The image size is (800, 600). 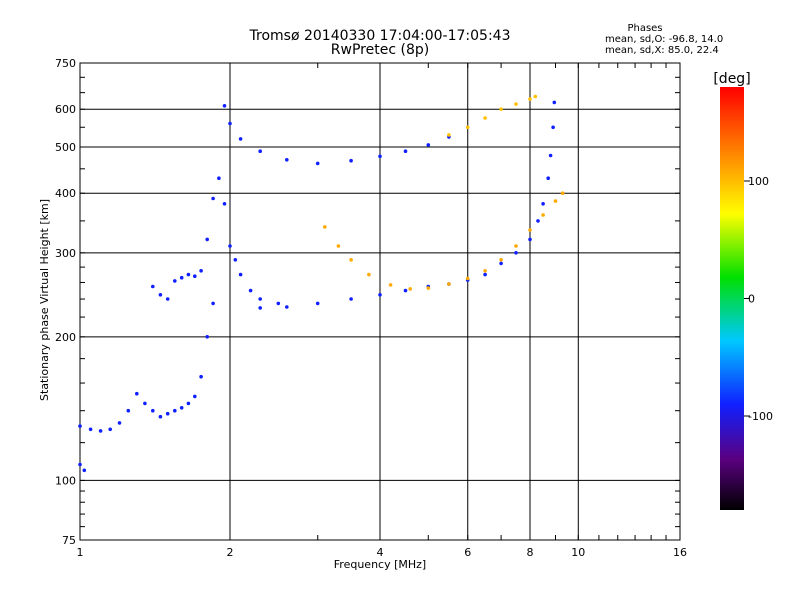 What do you see at coordinates (65, 480) in the screenshot?
I see `y-tick-label: 100` at bounding box center [65, 480].